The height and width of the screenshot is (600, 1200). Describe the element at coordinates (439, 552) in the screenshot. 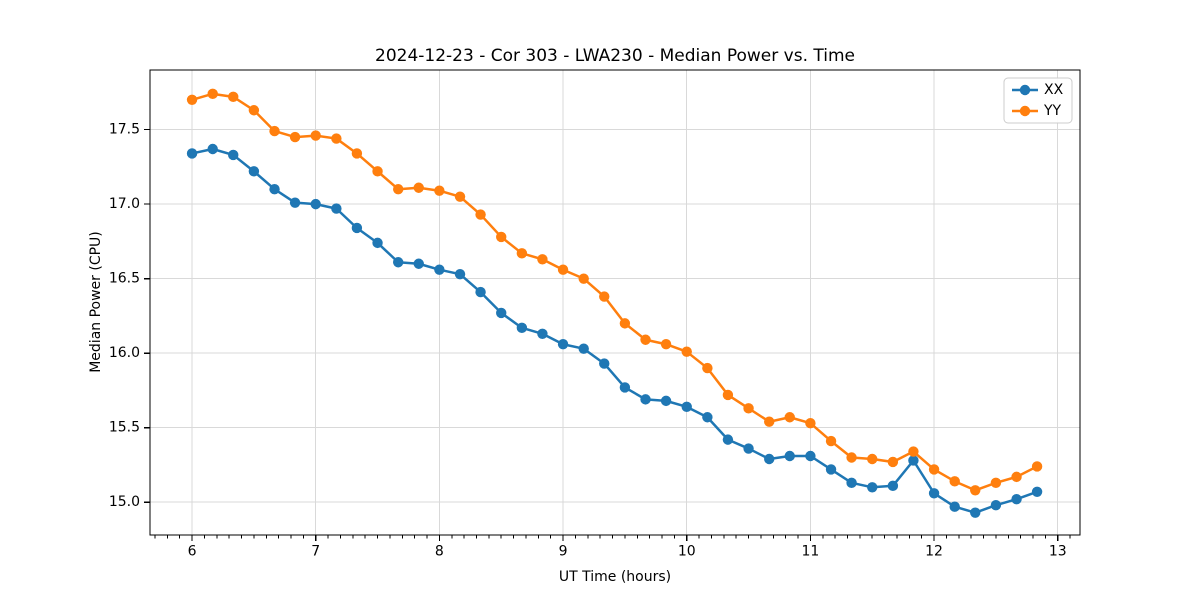

I see `x-tick-label: 8` at that location.